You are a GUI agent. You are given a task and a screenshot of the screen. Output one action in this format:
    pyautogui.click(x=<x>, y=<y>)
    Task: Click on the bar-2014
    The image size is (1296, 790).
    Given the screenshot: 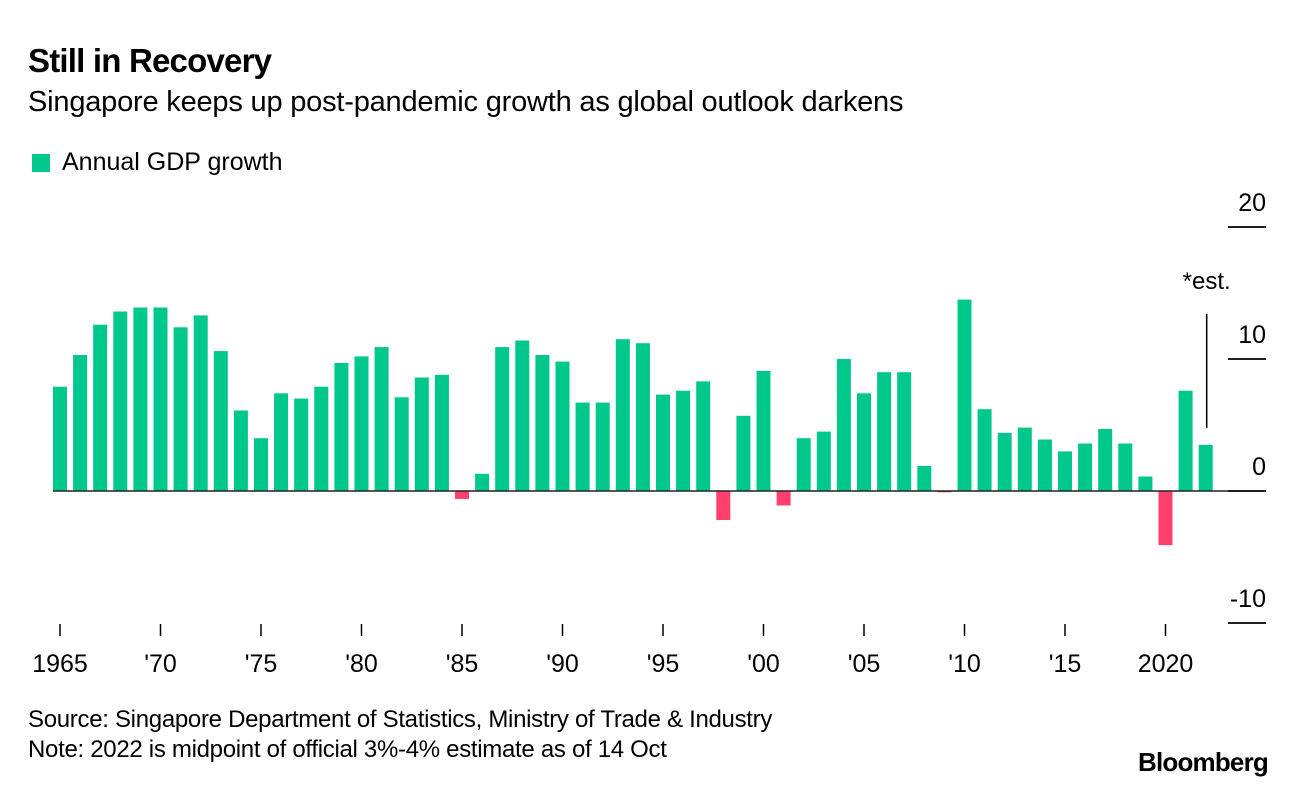 What is the action you would take?
    pyautogui.click(x=1044, y=465)
    